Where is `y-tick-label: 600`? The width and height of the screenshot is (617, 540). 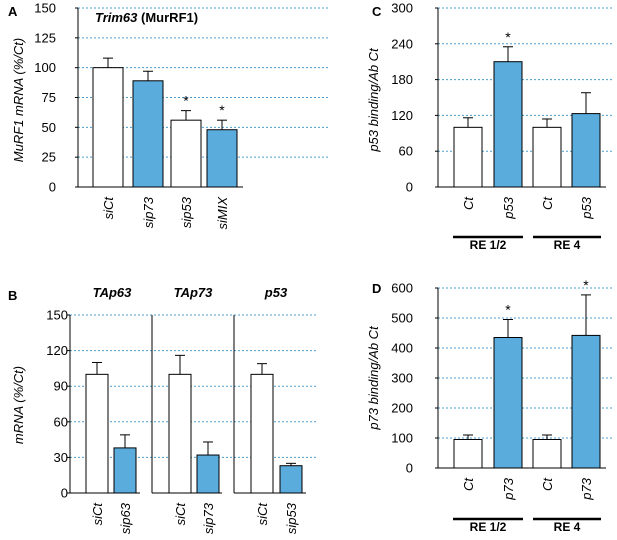
y-tick-label: 600 is located at coordinates (402, 288).